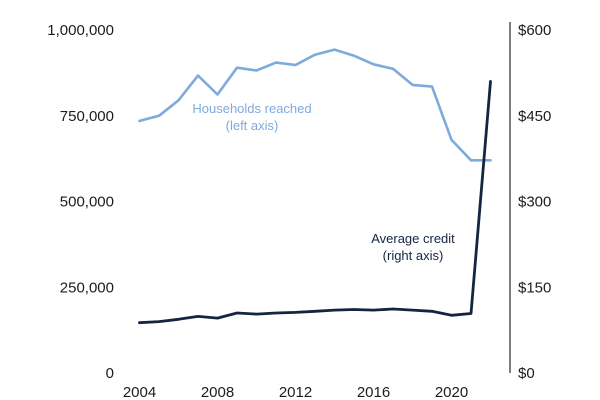 Image resolution: width=600 pixels, height=400 pixels. What do you see at coordinates (413, 255) in the screenshot?
I see `average-credit-annotation-line2: (right axis)` at bounding box center [413, 255].